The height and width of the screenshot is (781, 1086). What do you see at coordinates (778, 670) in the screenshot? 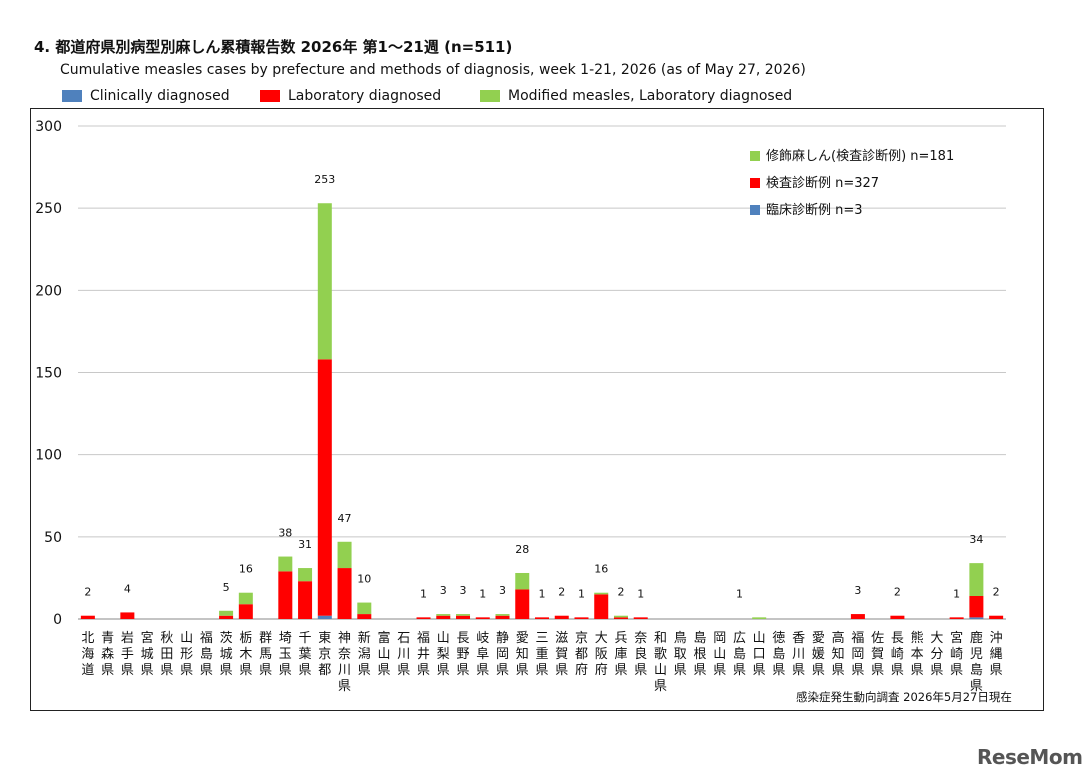
I see `x-tick-label-35-2: 県` at bounding box center [778, 670].